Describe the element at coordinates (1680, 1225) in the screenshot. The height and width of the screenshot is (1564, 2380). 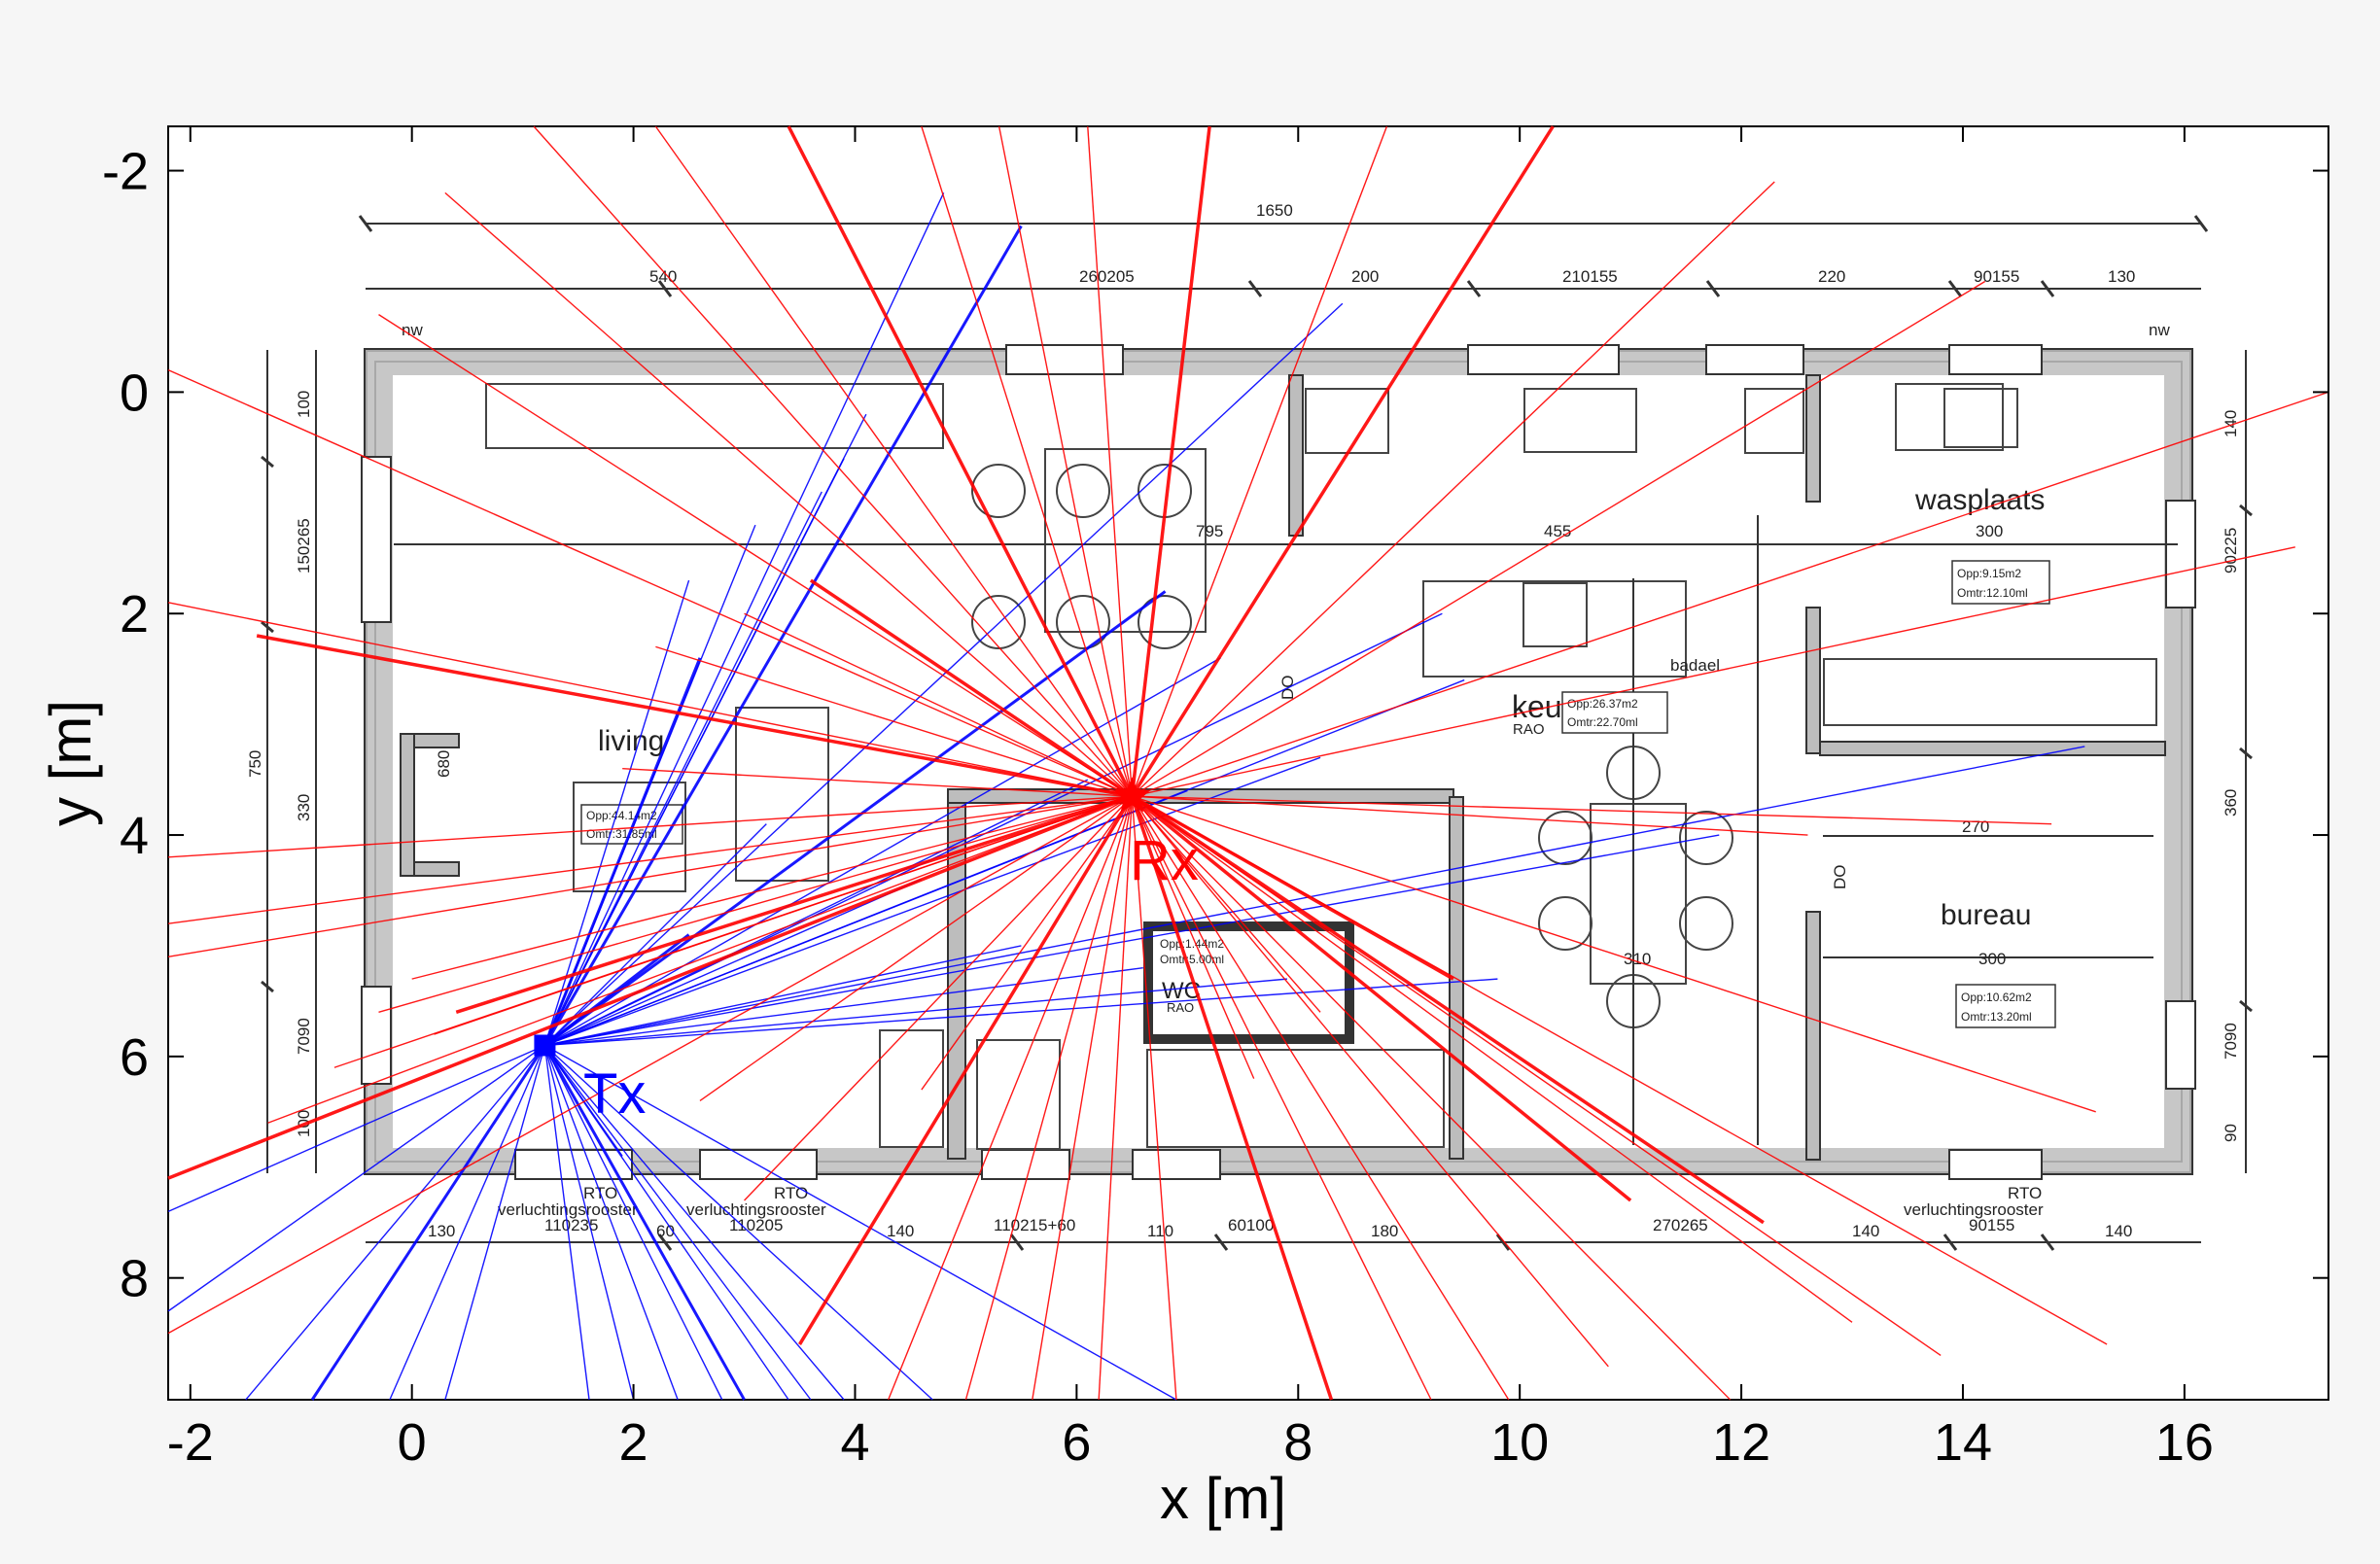
I see `dimension-text: 270265` at that location.